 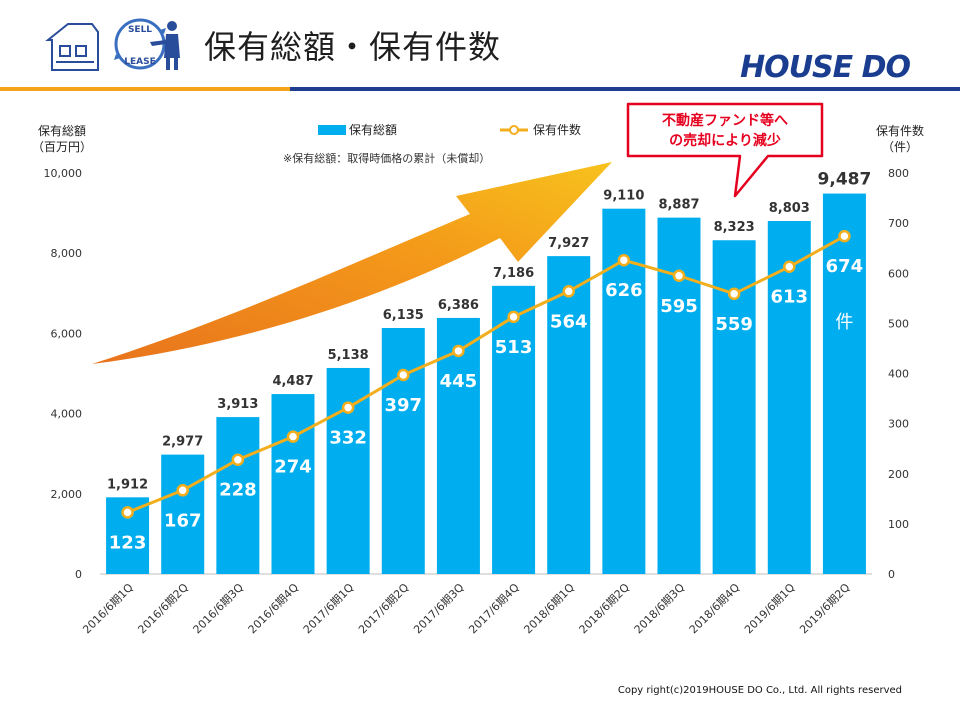 What do you see at coordinates (67, 333) in the screenshot?
I see `y-left-tick-label: 6,000` at bounding box center [67, 333].